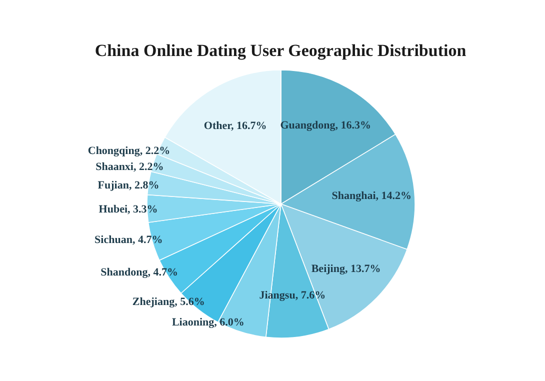  Describe the element at coordinates (372, 196) in the screenshot. I see `slice-label: Shanghai, 14.2%` at that location.